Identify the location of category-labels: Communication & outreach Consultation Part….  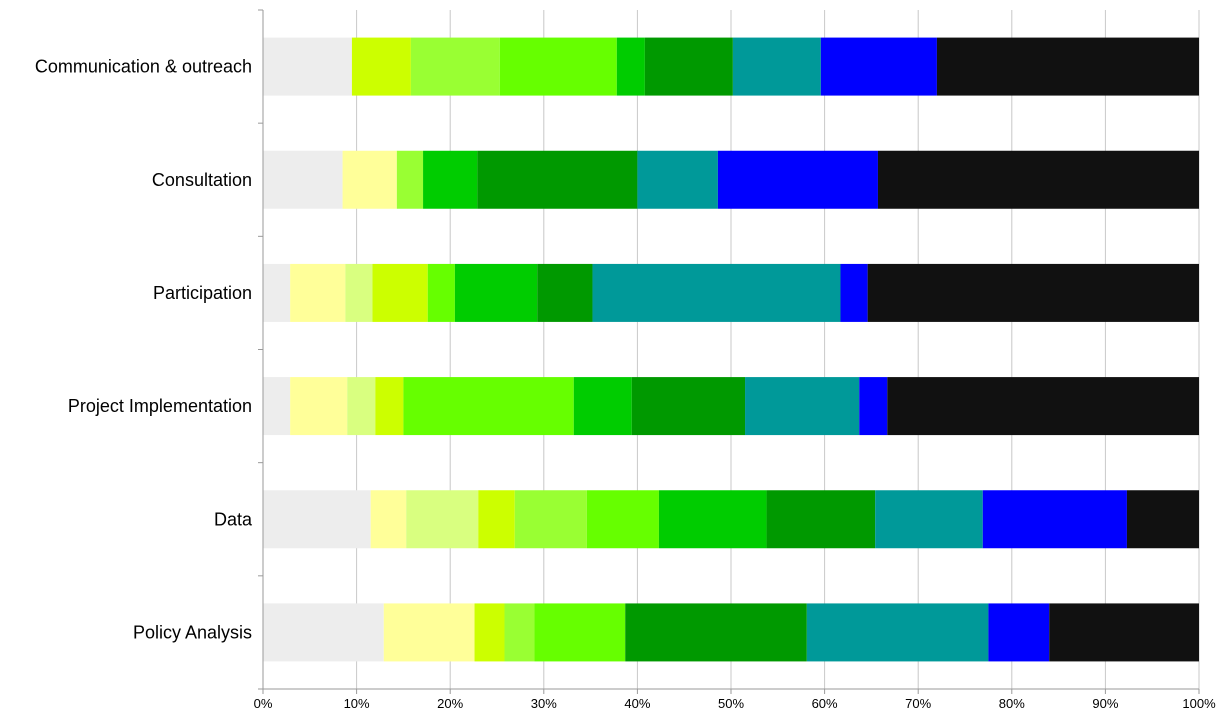
(144, 350).